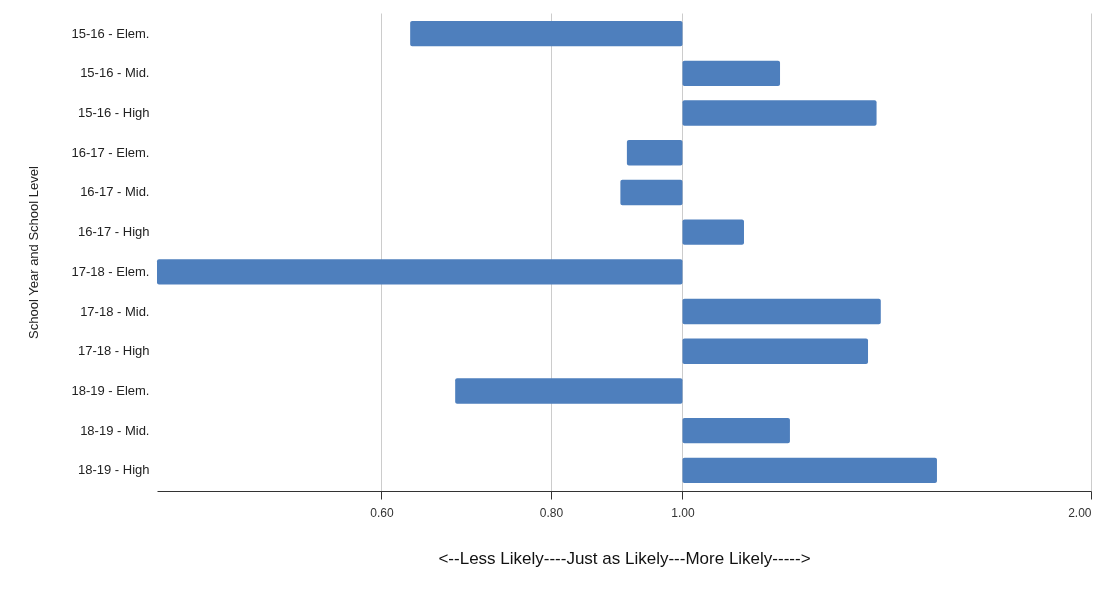  What do you see at coordinates (624, 558) in the screenshot?
I see `x-axis-title: <--Less Likely----Just as Likely---More Likely----->` at bounding box center [624, 558].